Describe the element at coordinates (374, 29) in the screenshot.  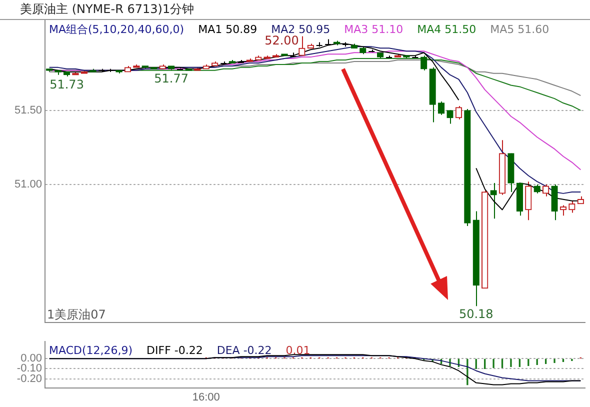
I see `series-label: MA3 51.10` at that location.